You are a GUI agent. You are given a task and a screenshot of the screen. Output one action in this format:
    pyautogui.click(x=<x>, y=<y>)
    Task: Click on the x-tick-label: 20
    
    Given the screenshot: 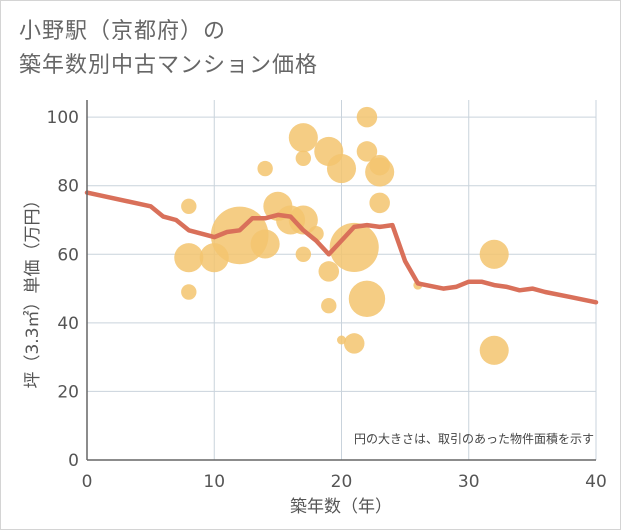 What is the action you would take?
    pyautogui.click(x=342, y=482)
    